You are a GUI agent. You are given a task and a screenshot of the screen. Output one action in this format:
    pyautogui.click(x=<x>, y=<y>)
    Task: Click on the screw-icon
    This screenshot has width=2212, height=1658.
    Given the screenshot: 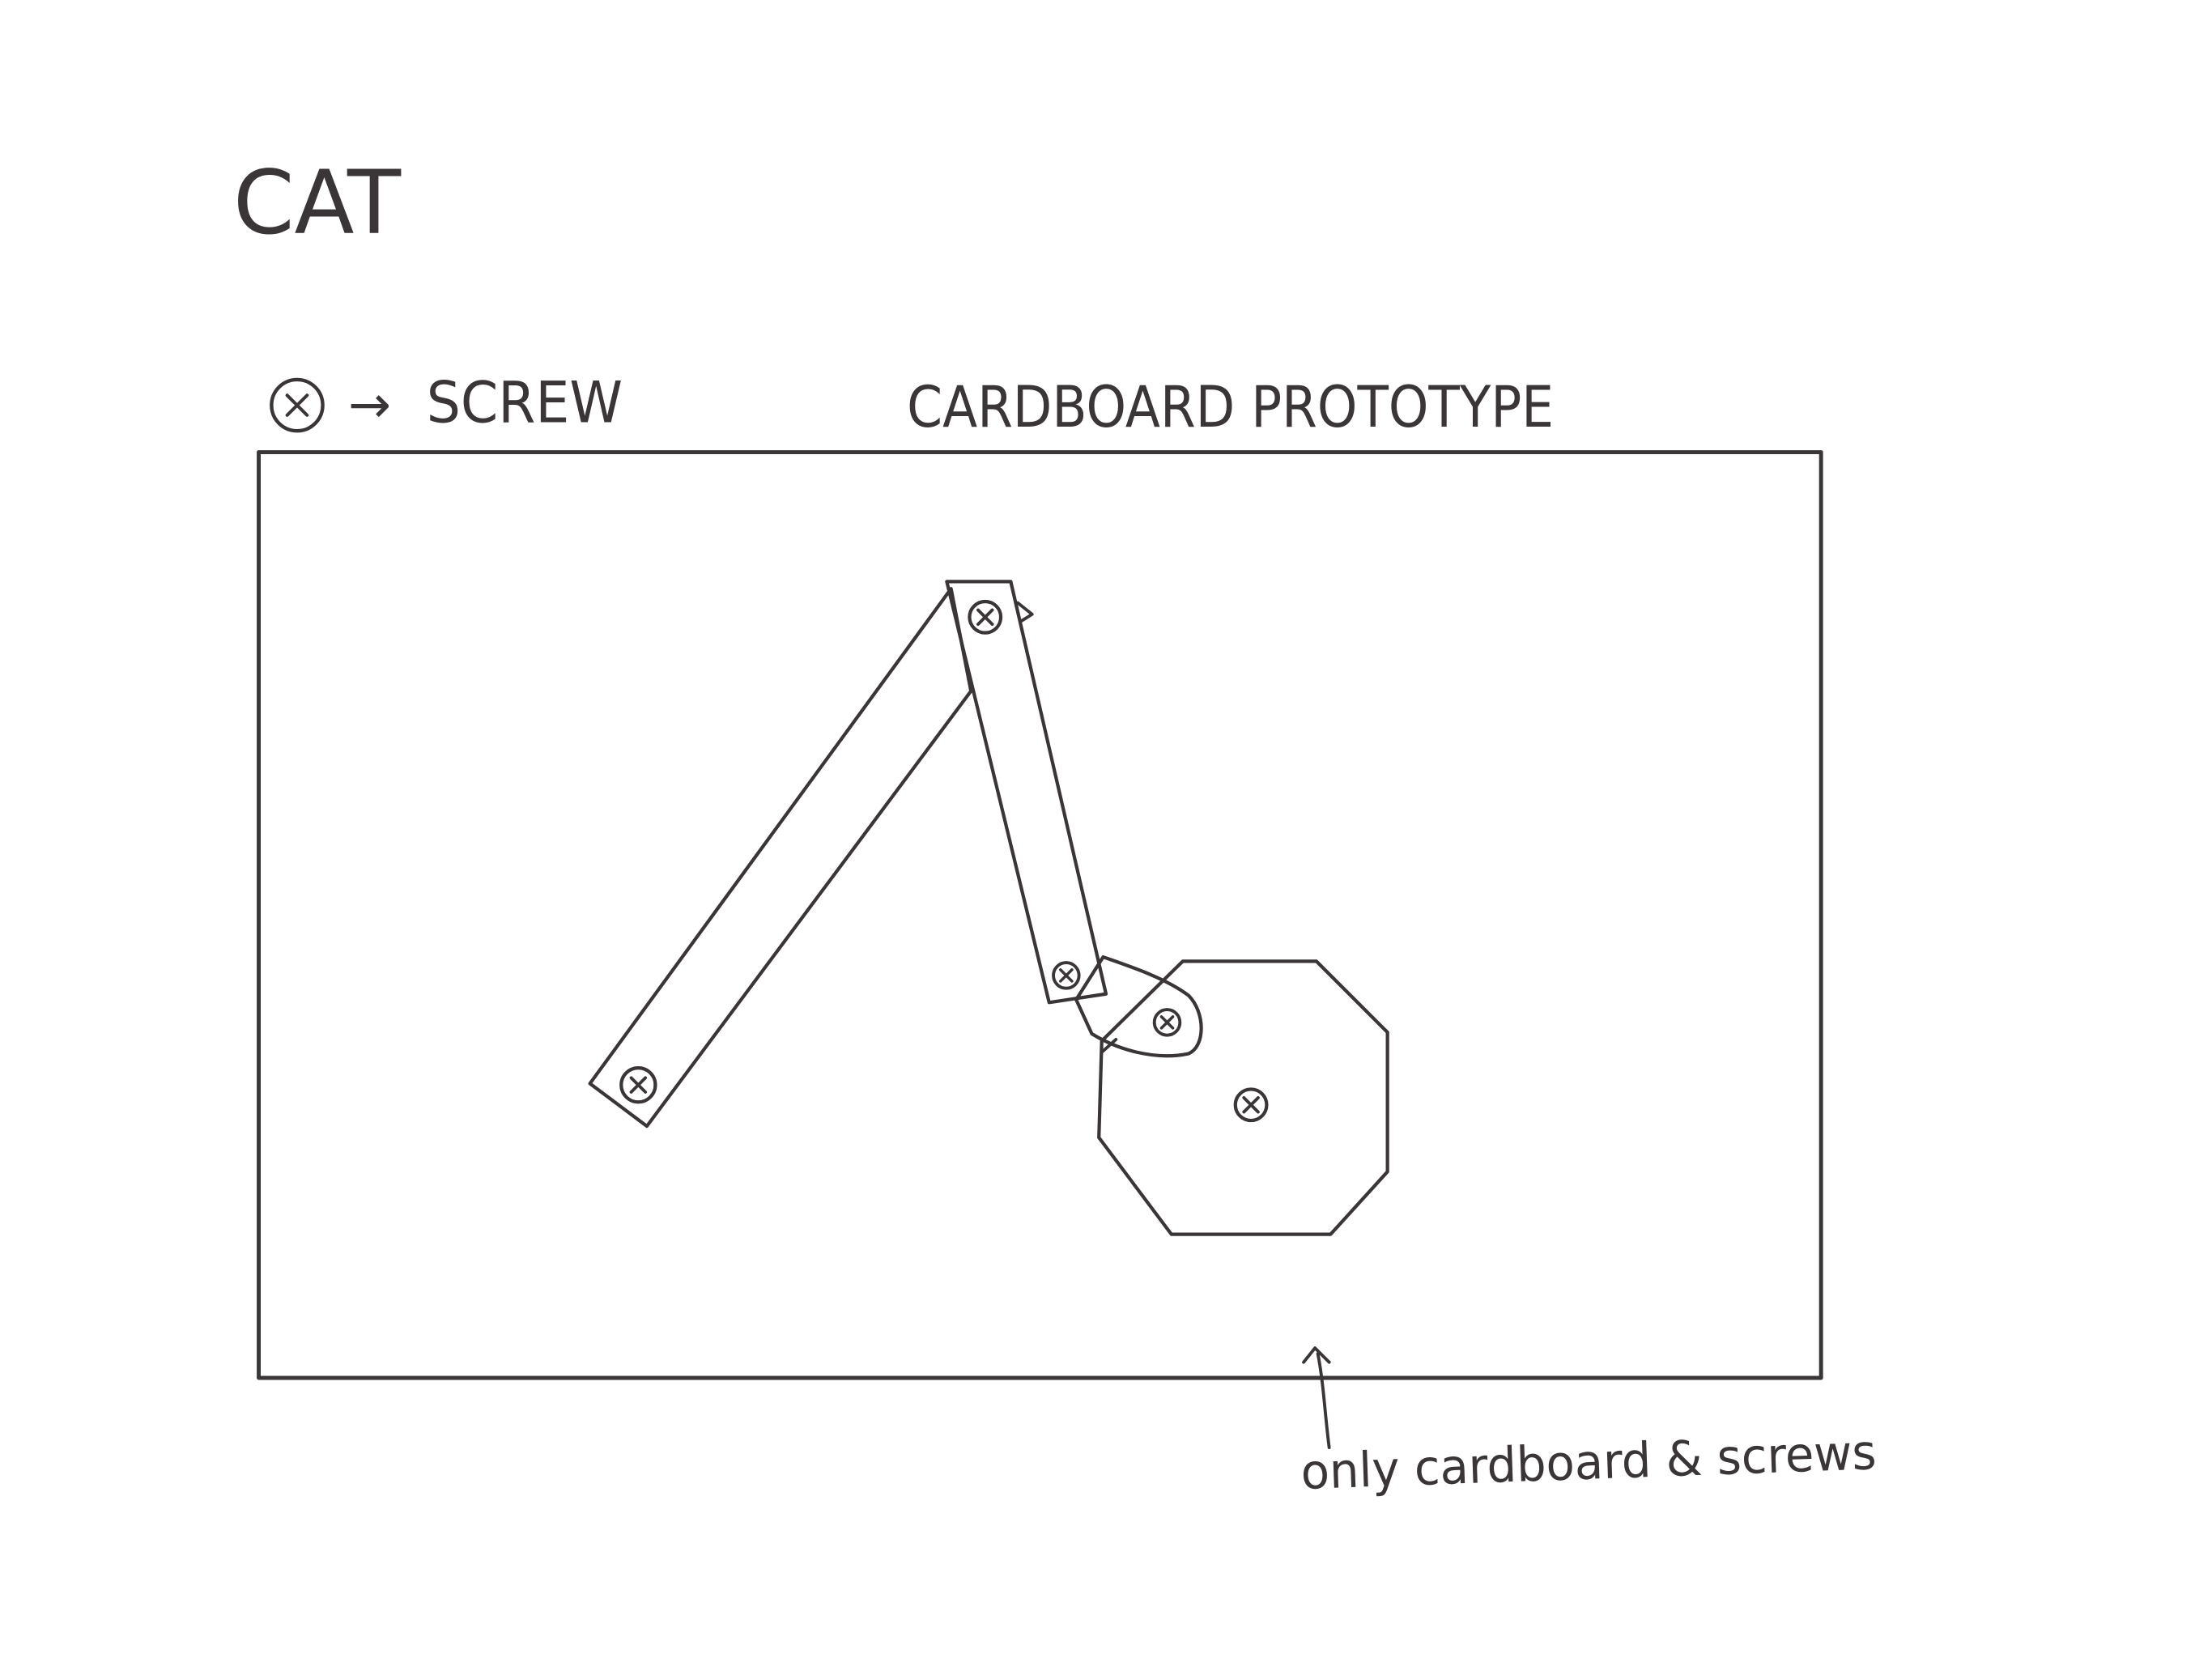 What is the action you would take?
    pyautogui.click(x=297, y=405)
    